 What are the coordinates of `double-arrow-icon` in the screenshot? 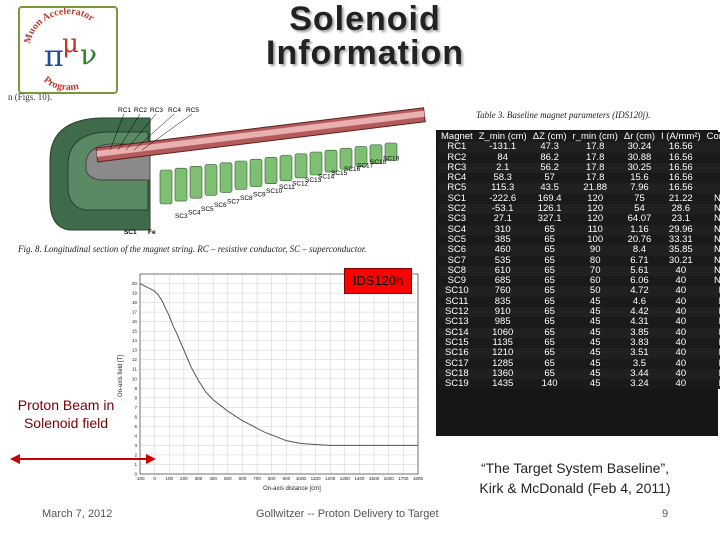 It's located at (83, 459).